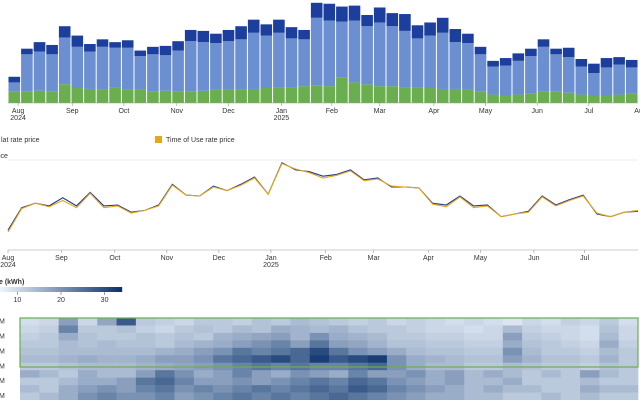 The image size is (640, 400). Describe the element at coordinates (537, 111) in the screenshot. I see `x-tick-label: Jun` at that location.